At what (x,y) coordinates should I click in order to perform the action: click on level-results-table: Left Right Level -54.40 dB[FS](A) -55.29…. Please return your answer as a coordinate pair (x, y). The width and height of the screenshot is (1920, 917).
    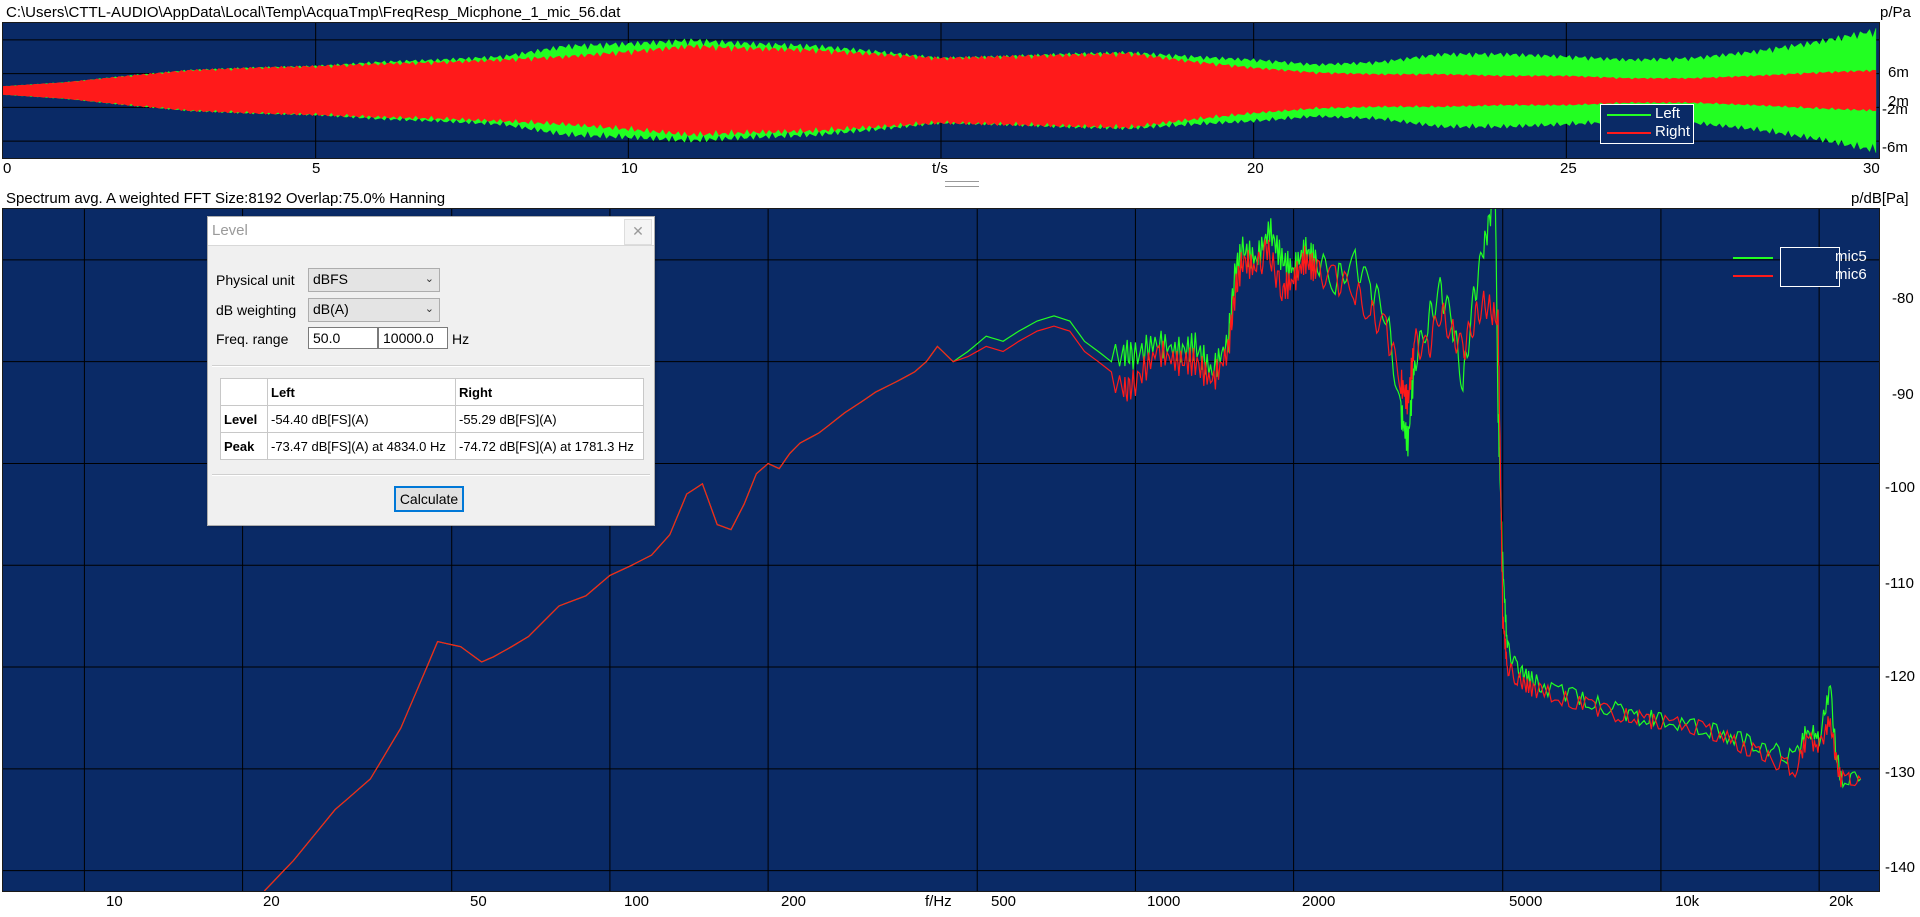
    Looking at the image, I should click on (432, 419).